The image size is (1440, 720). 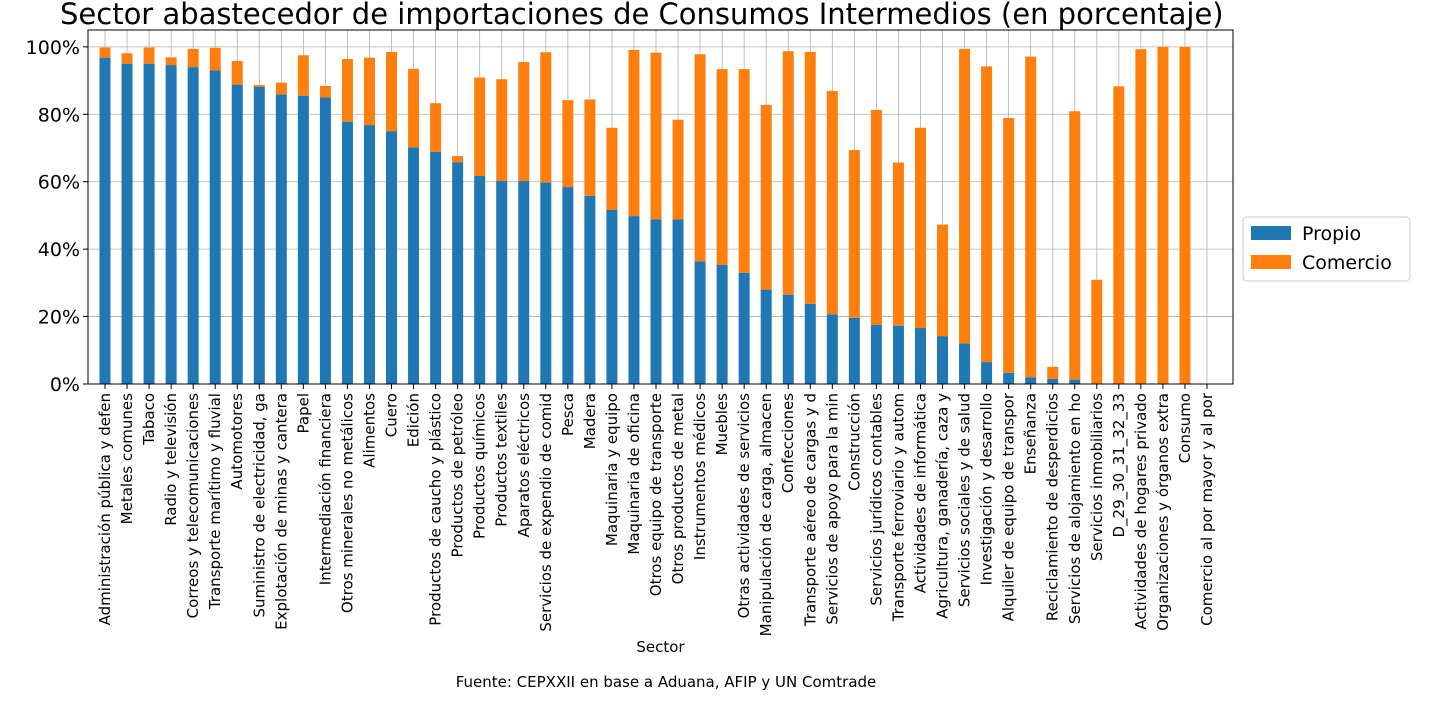 What do you see at coordinates (1271, 233) in the screenshot?
I see `legend-swatch-propio` at bounding box center [1271, 233].